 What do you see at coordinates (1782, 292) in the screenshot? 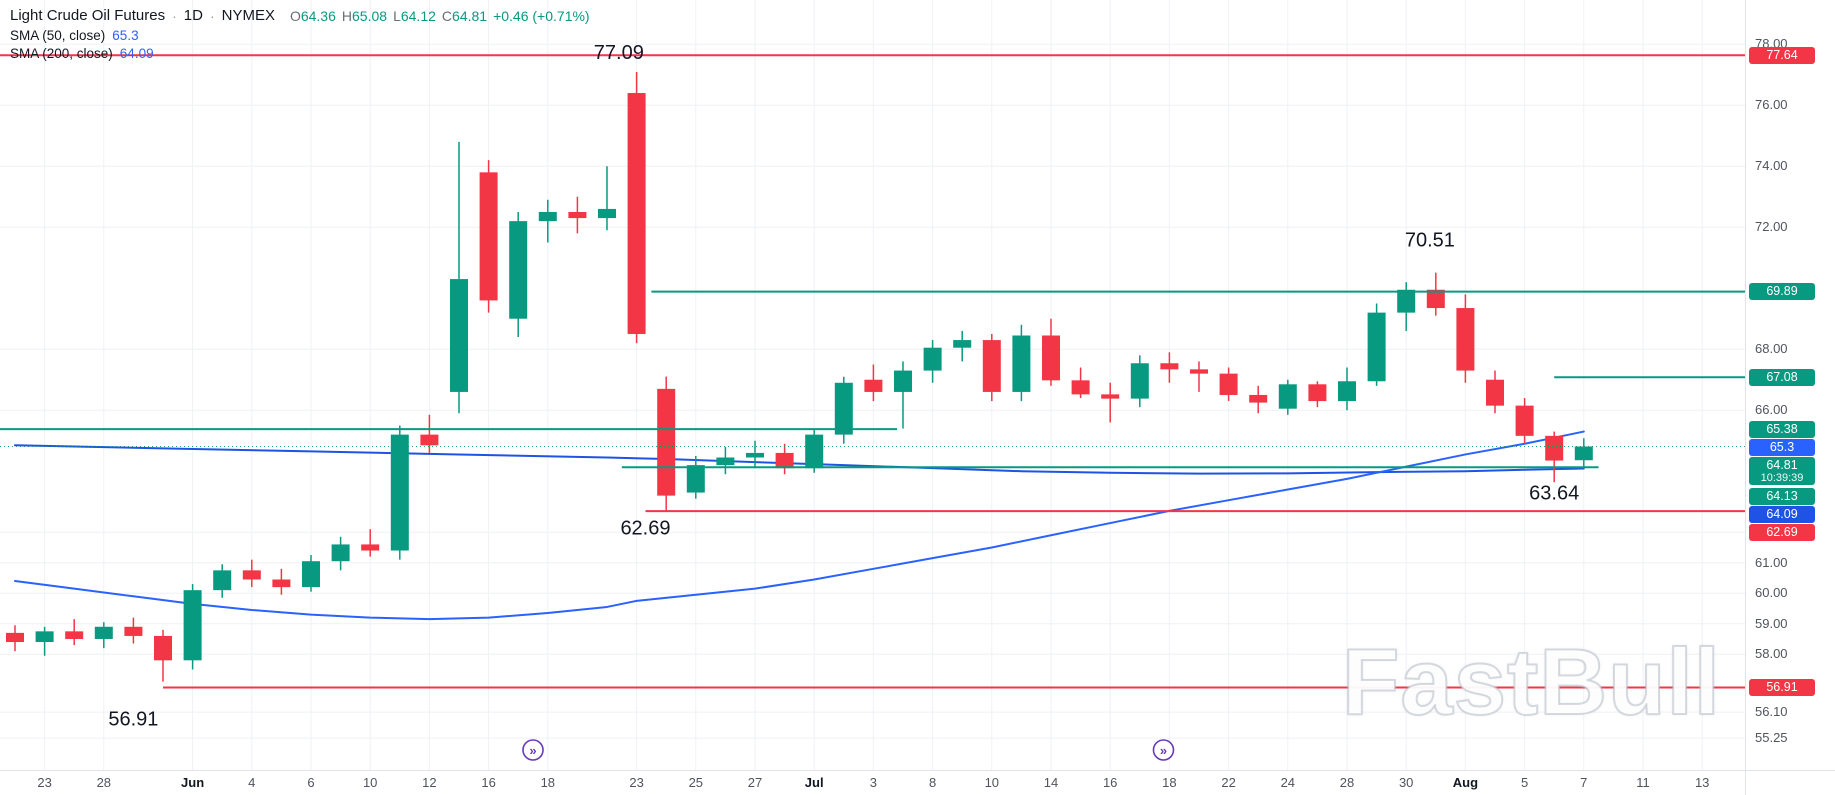
I see `price-level-badge: 69.89` at bounding box center [1782, 292].